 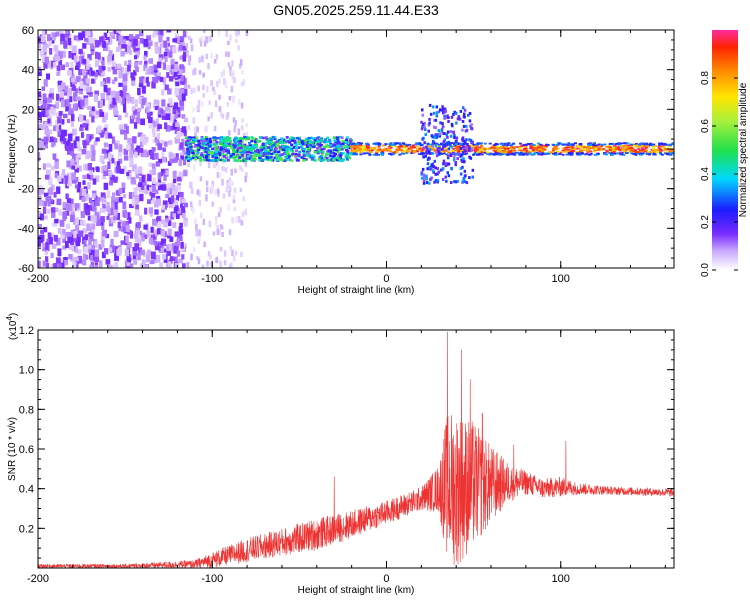 What do you see at coordinates (28, 71) in the screenshot?
I see `y-tick-label: 40` at bounding box center [28, 71].